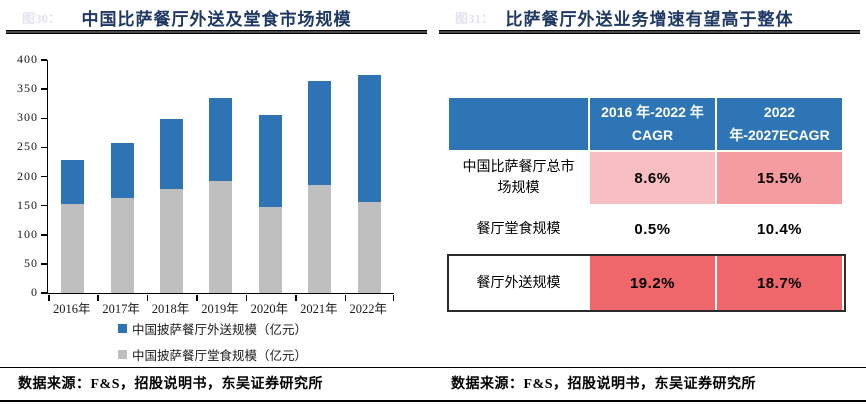 The width and height of the screenshot is (866, 406). What do you see at coordinates (27, 117) in the screenshot?
I see `y-axis-tick-label: 300` at bounding box center [27, 117].